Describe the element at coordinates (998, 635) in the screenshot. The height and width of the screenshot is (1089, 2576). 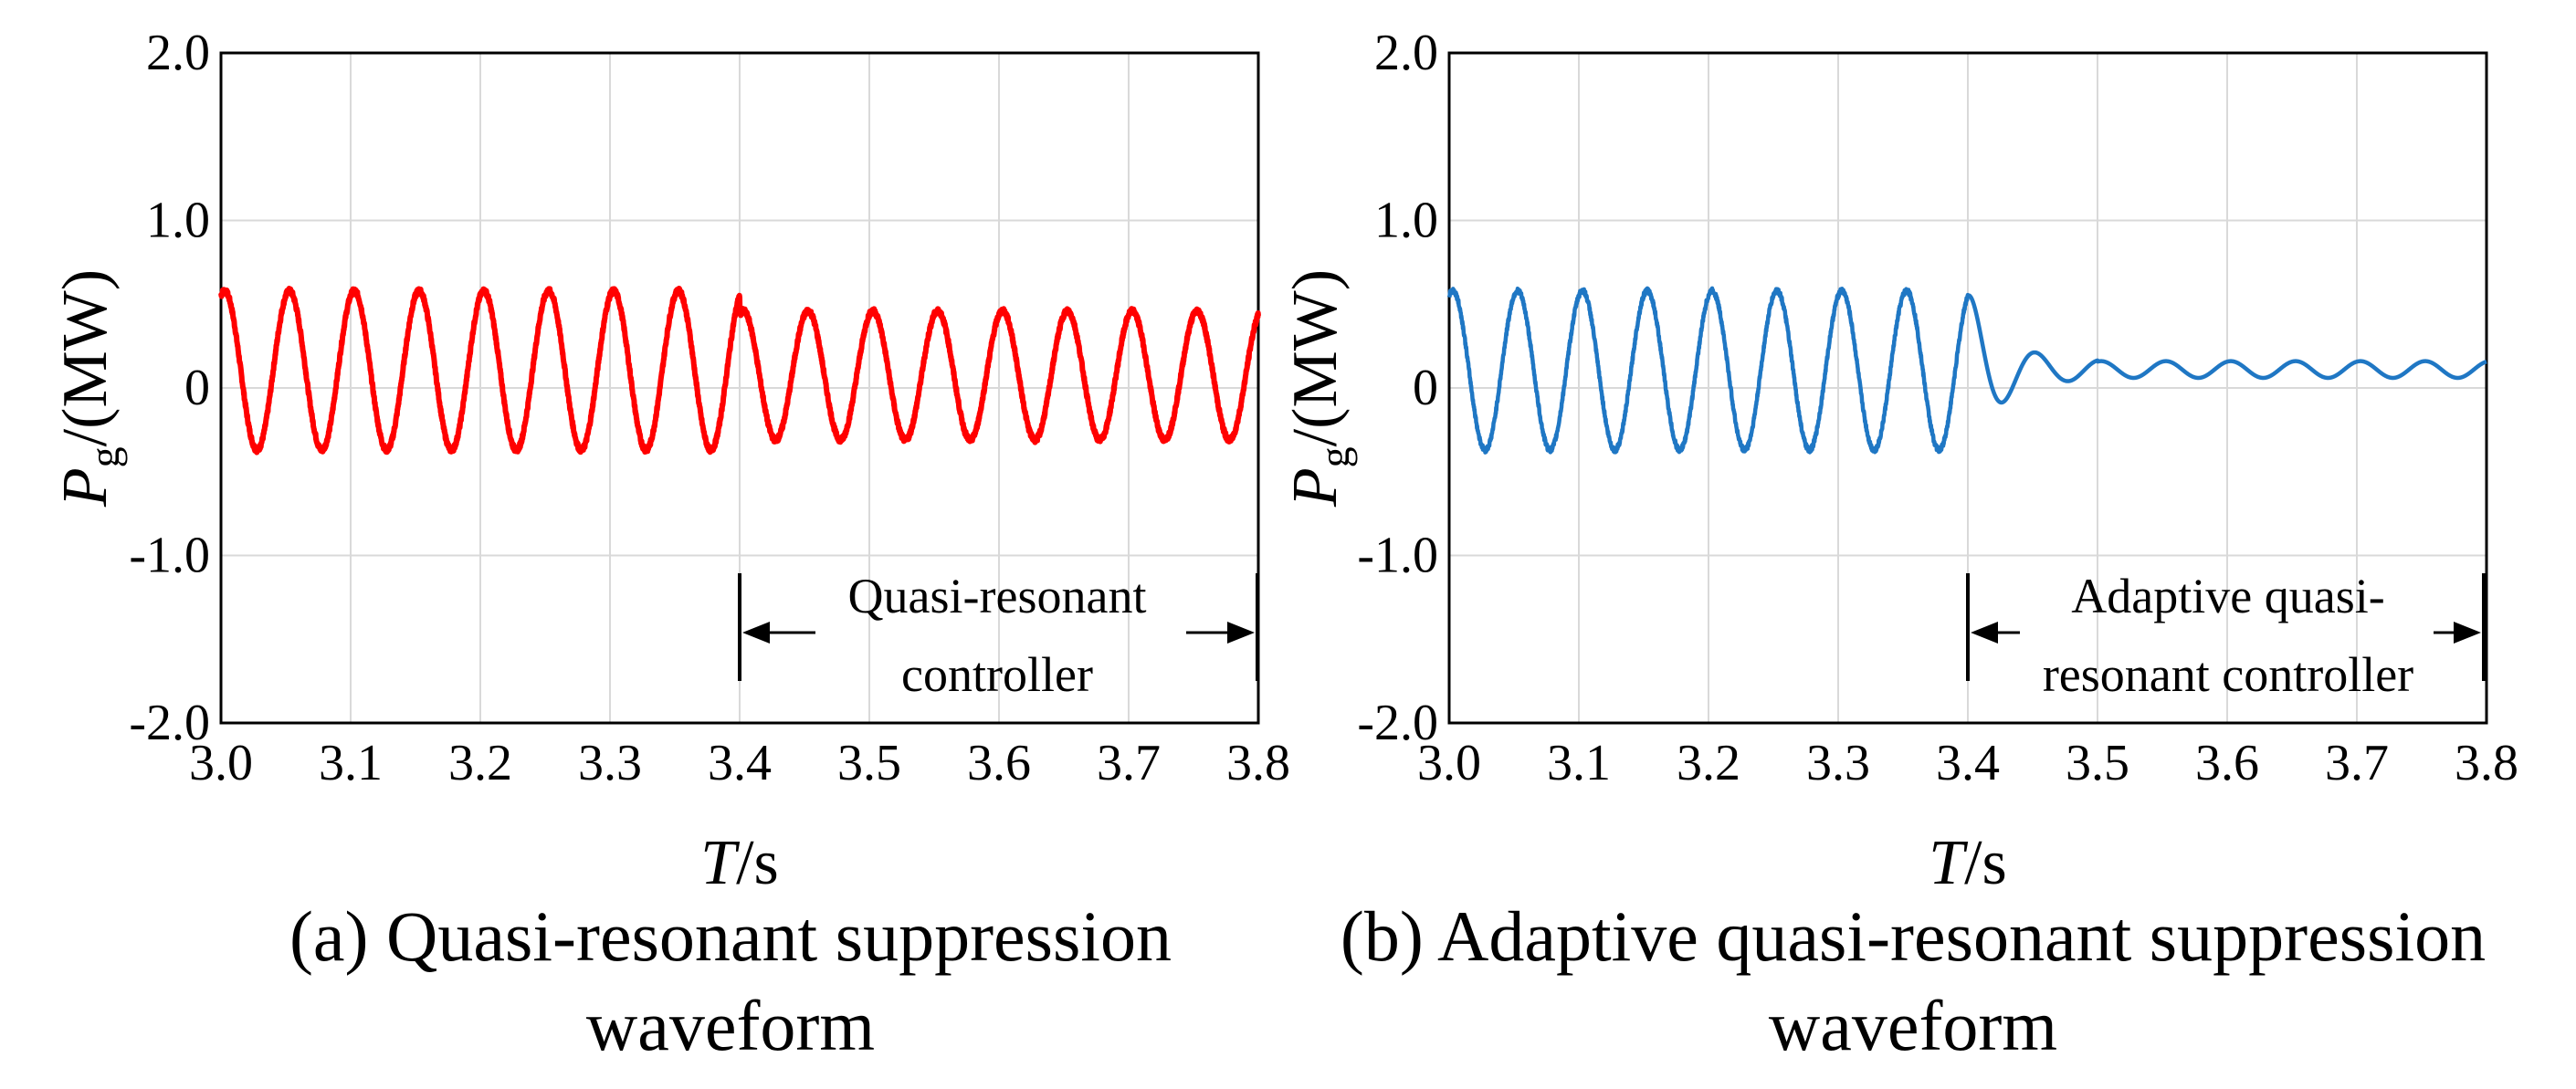
I see `annotation-a: Quasi-resonant controller` at that location.